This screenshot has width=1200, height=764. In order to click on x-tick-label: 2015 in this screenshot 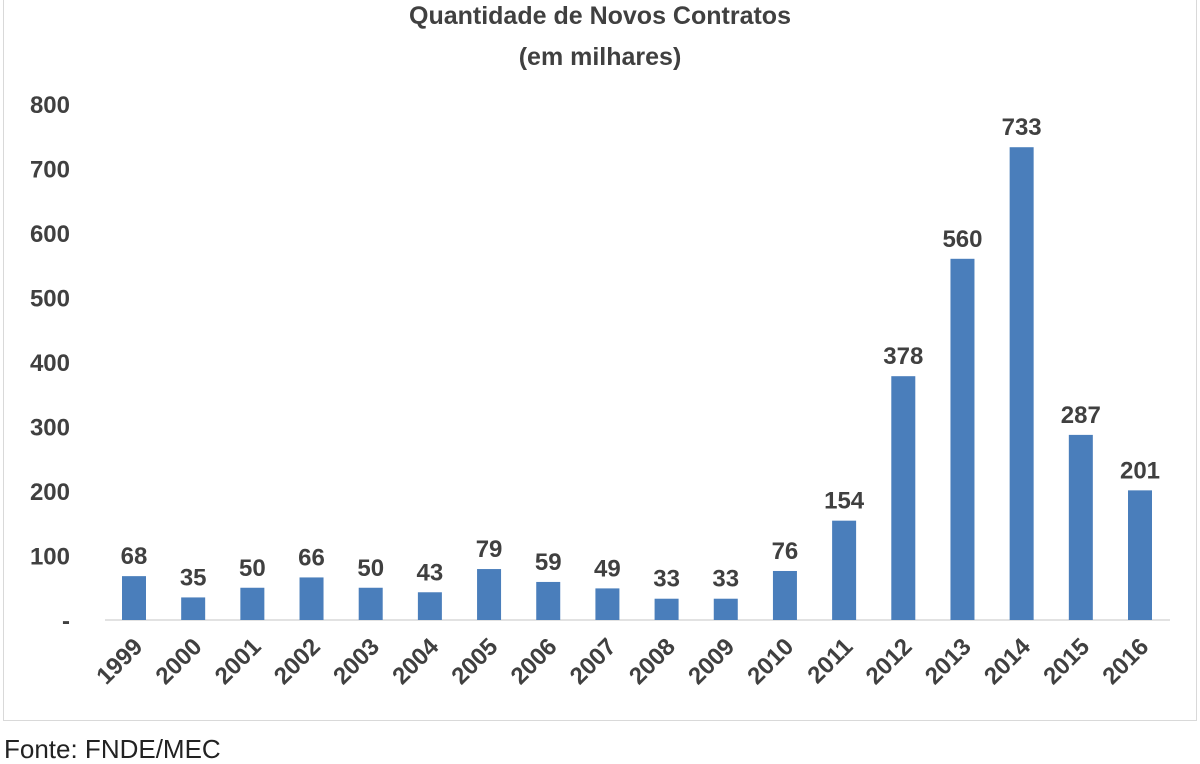, I will do `click(1066, 661)`.